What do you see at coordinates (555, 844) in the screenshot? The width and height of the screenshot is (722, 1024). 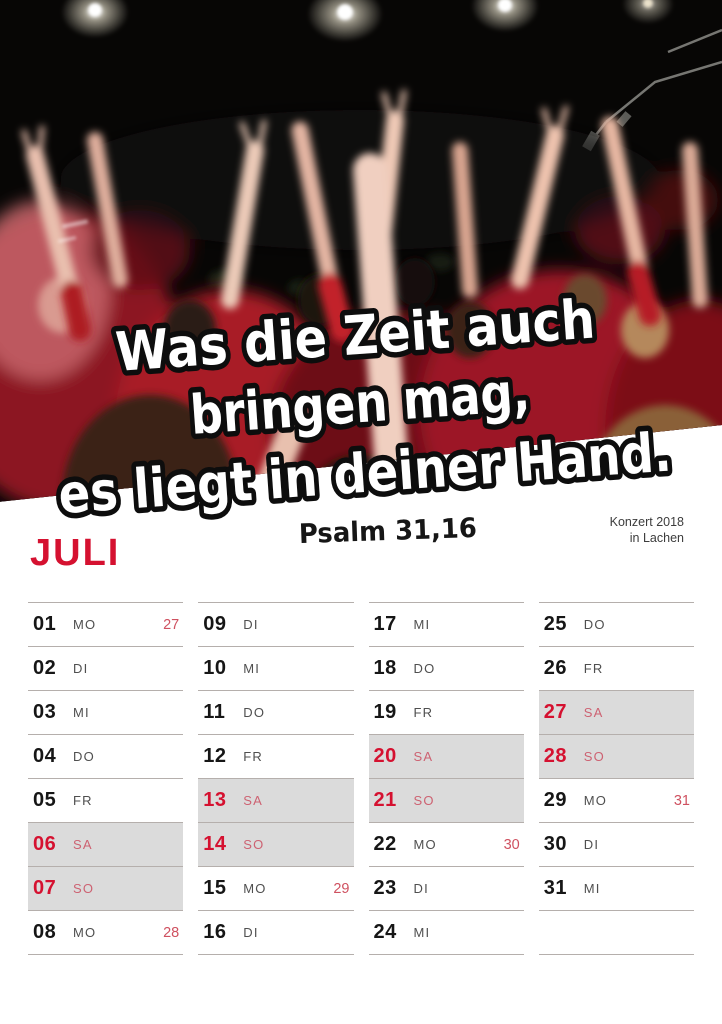 I see `day-number: 30` at bounding box center [555, 844].